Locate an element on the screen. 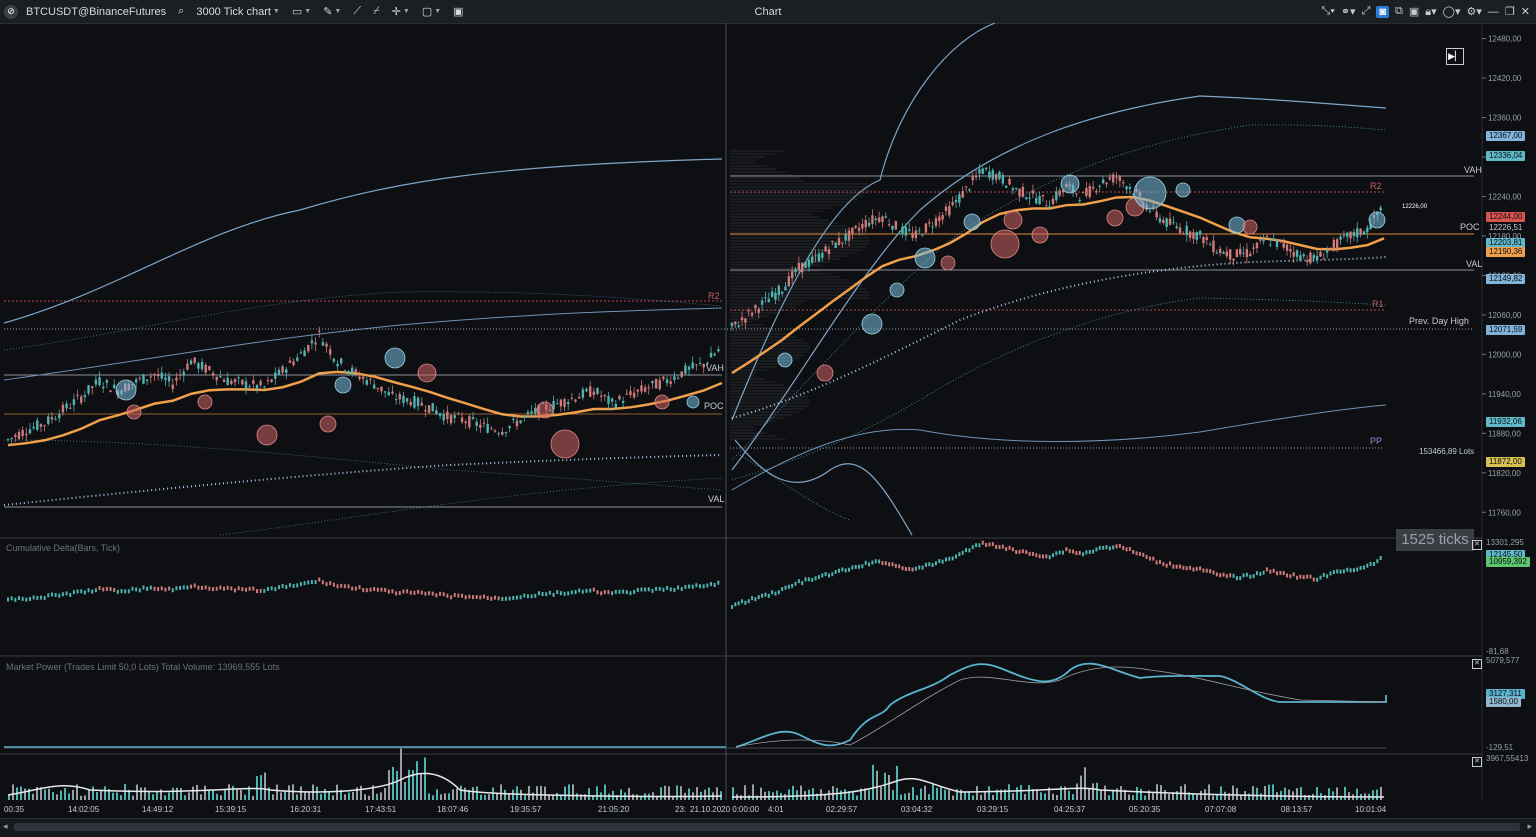 The width and height of the screenshot is (1536, 837). templates-icon: ▢ ▼ is located at coordinates (431, 12).